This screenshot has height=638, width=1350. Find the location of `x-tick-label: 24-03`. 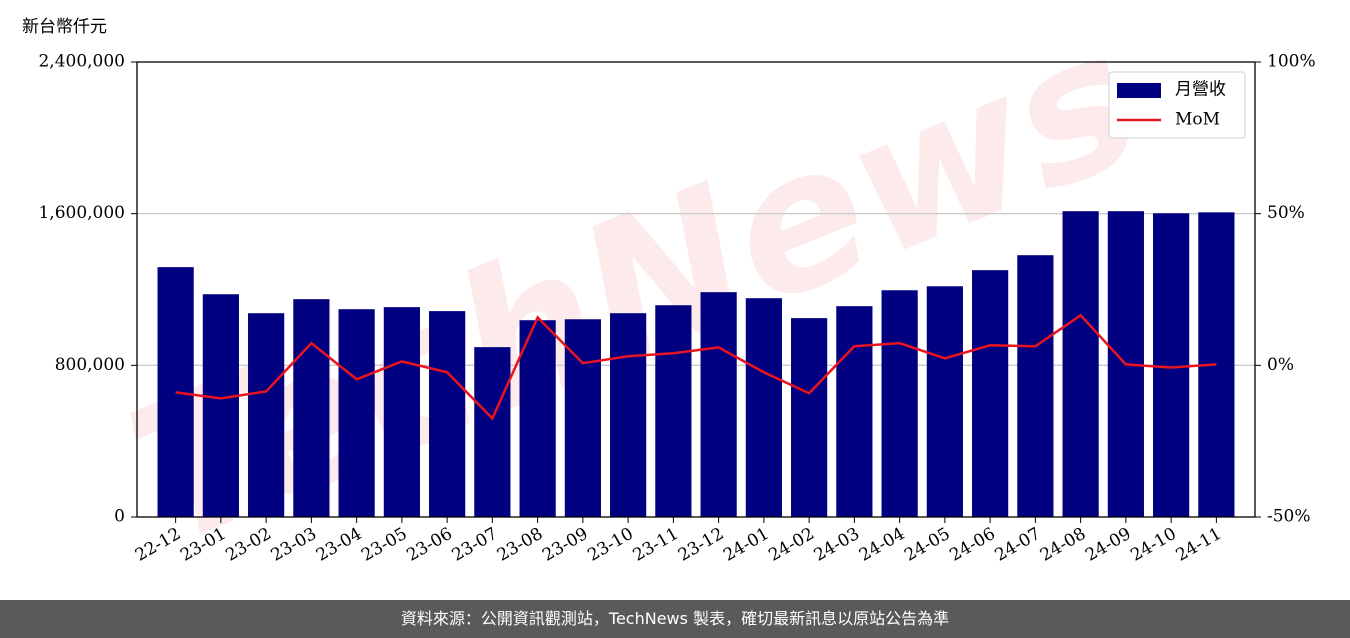

x-tick-label: 24-03 is located at coordinates (837, 545).